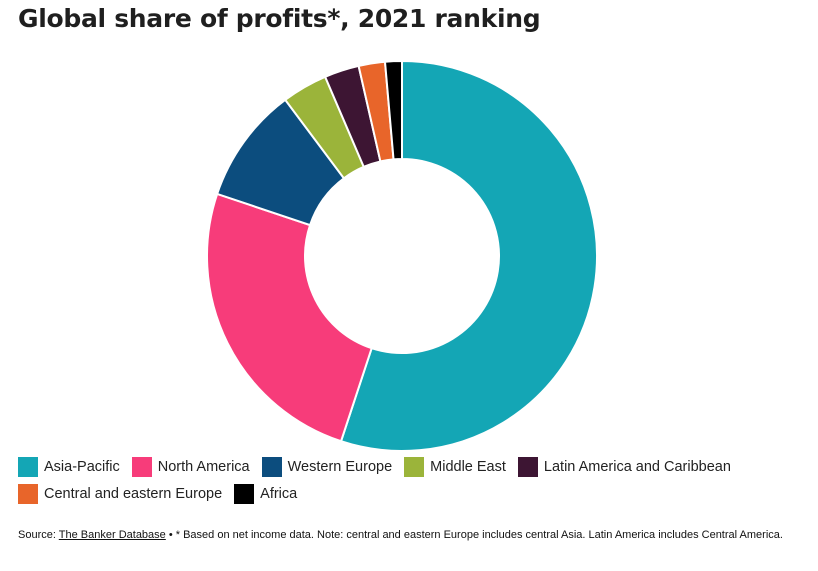 The image size is (818, 571). What do you see at coordinates (112, 535) in the screenshot?
I see `source-link: The Banker Database` at bounding box center [112, 535].